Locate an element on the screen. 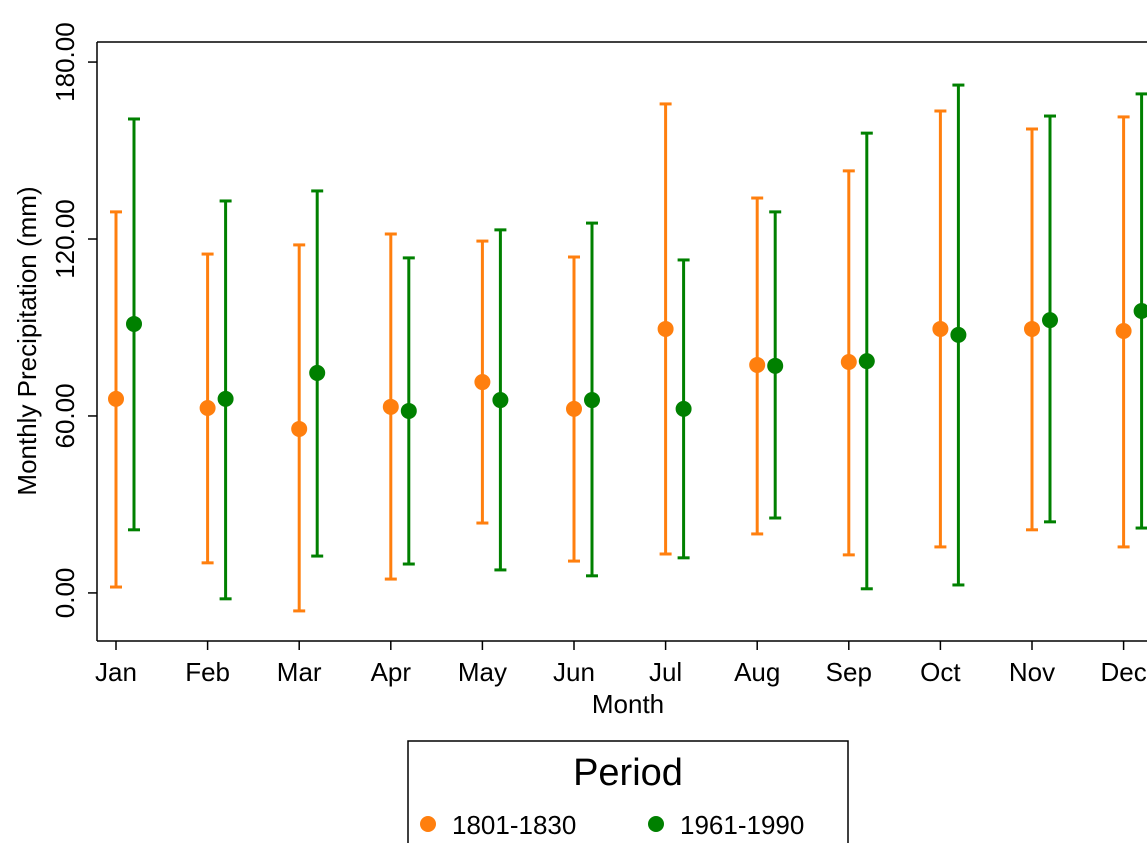  legend-title: Period is located at coordinates (628, 773).